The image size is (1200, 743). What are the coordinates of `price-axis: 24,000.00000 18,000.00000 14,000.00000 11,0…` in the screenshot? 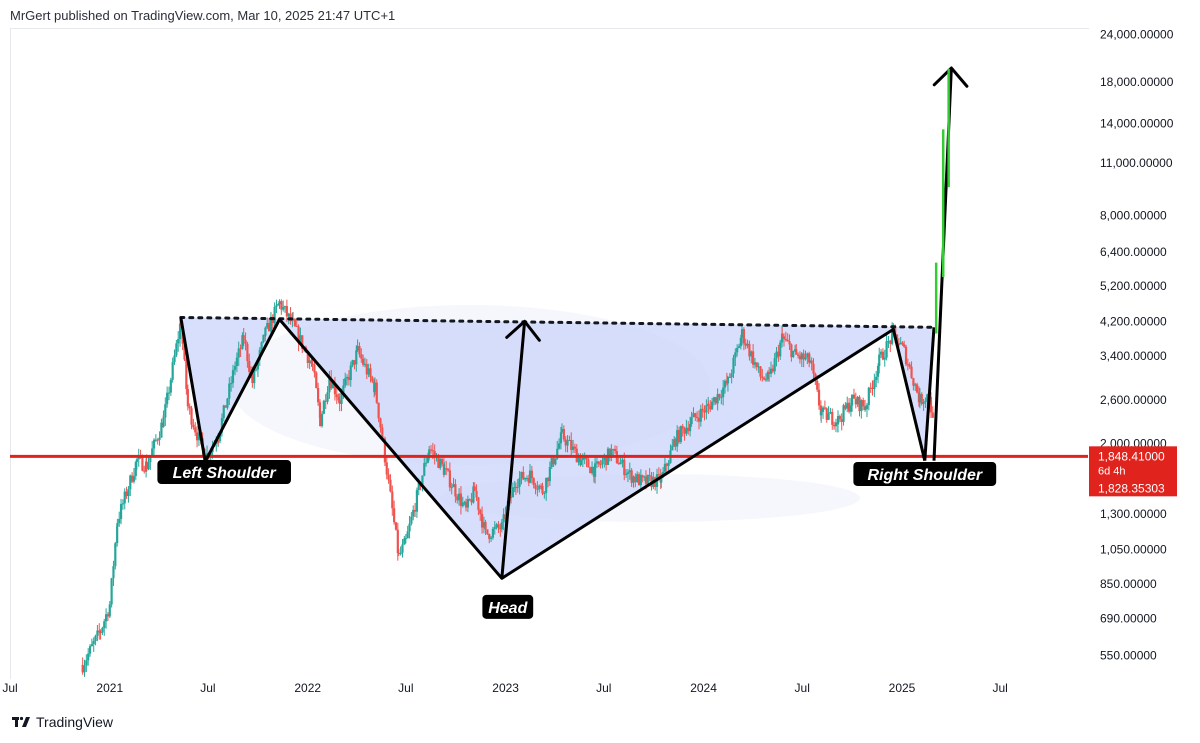 It's located at (1137, 345).